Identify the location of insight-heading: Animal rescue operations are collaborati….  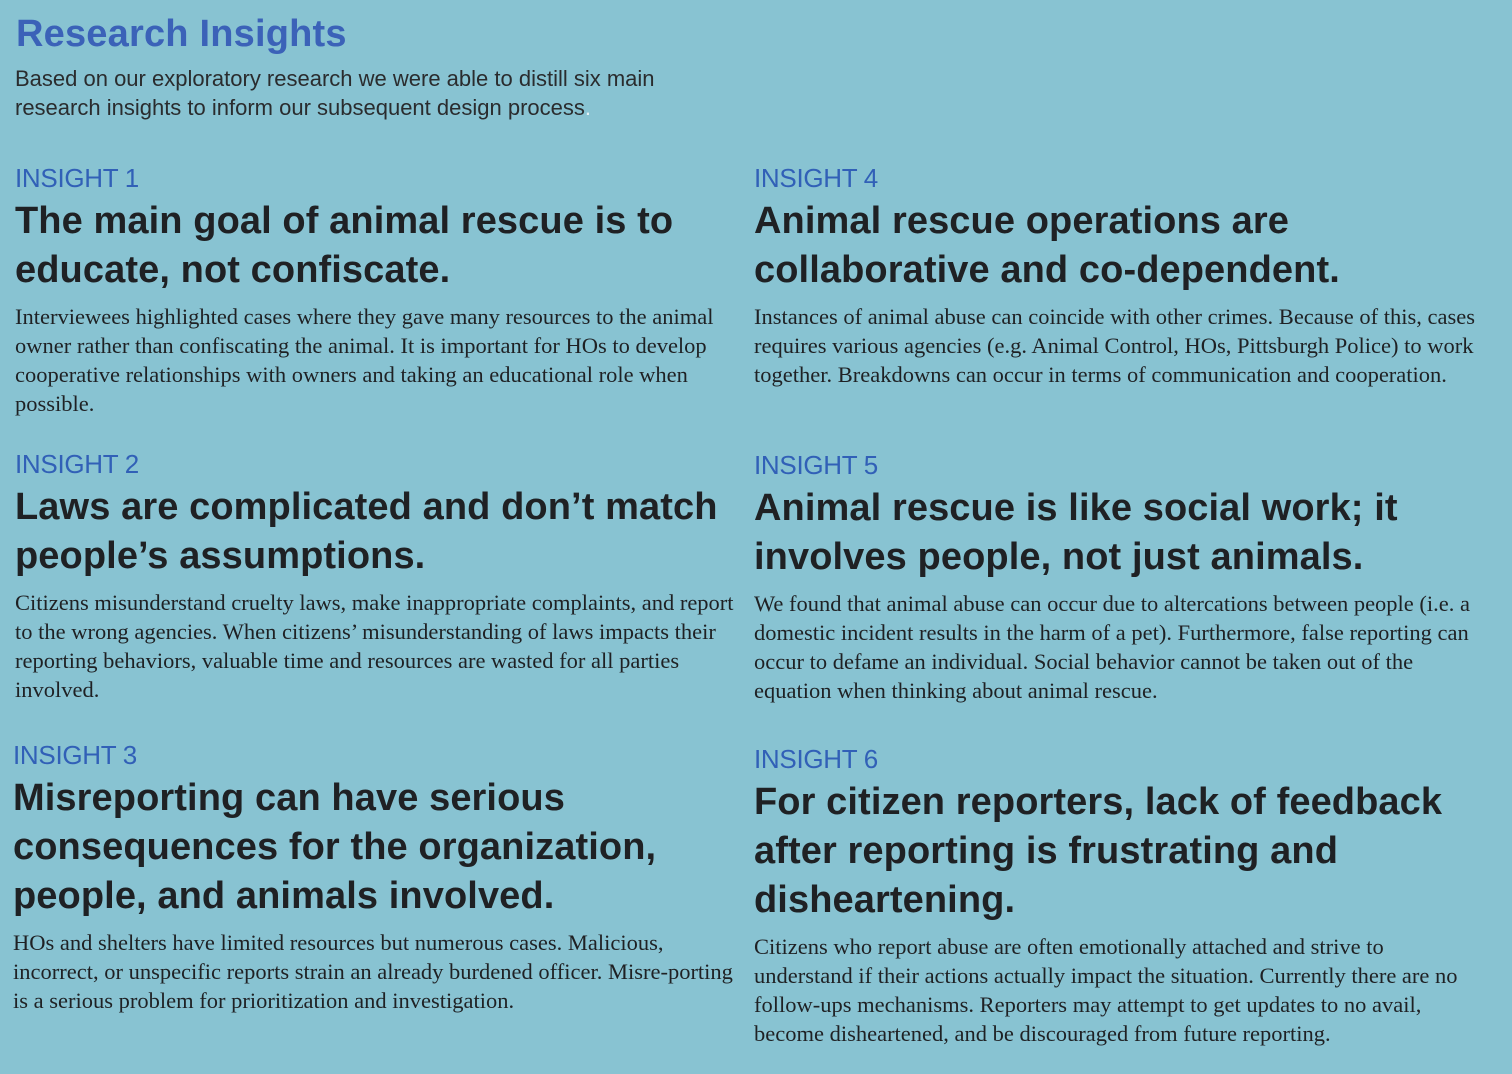
(1047, 245).